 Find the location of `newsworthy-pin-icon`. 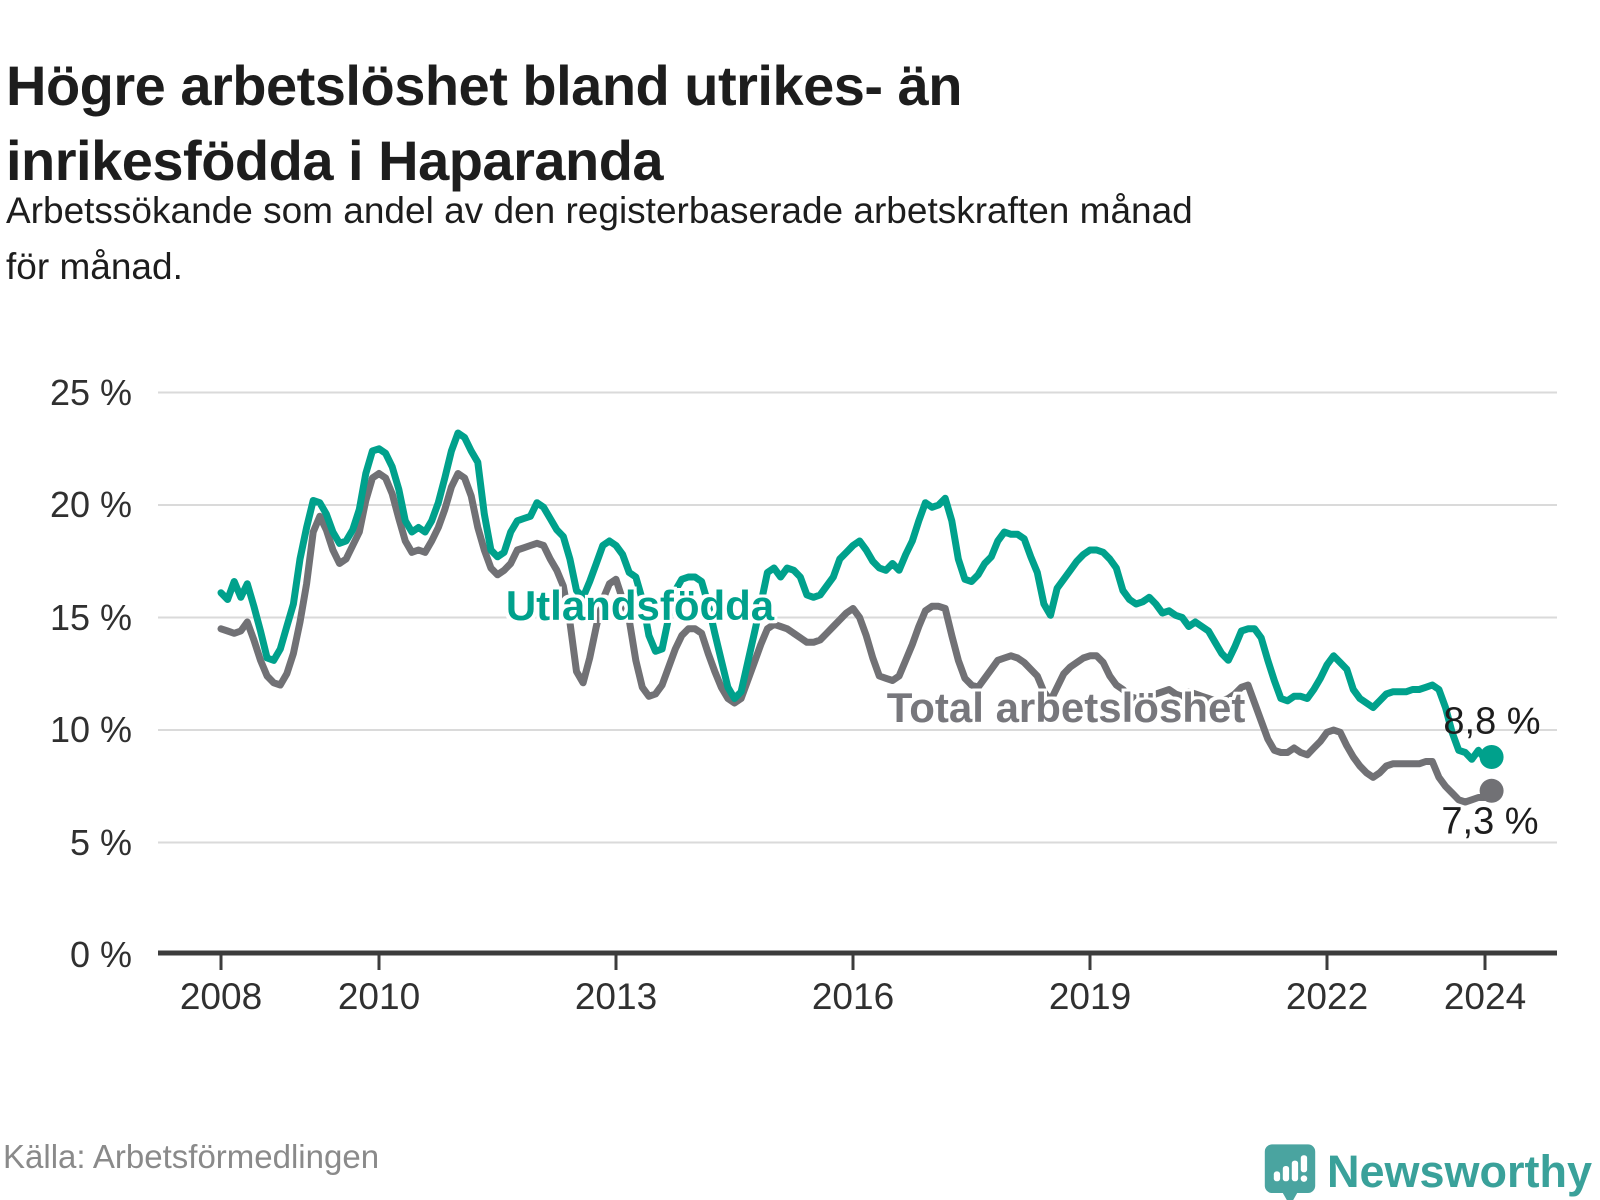

newsworthy-pin-icon is located at coordinates (1290, 1172).